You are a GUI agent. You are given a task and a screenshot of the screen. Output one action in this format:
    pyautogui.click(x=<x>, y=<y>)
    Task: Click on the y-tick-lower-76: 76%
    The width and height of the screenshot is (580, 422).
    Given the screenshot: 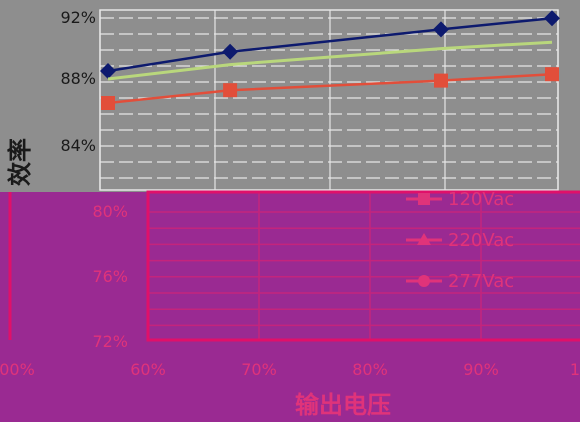 What is the action you would take?
    pyautogui.click(x=110, y=276)
    